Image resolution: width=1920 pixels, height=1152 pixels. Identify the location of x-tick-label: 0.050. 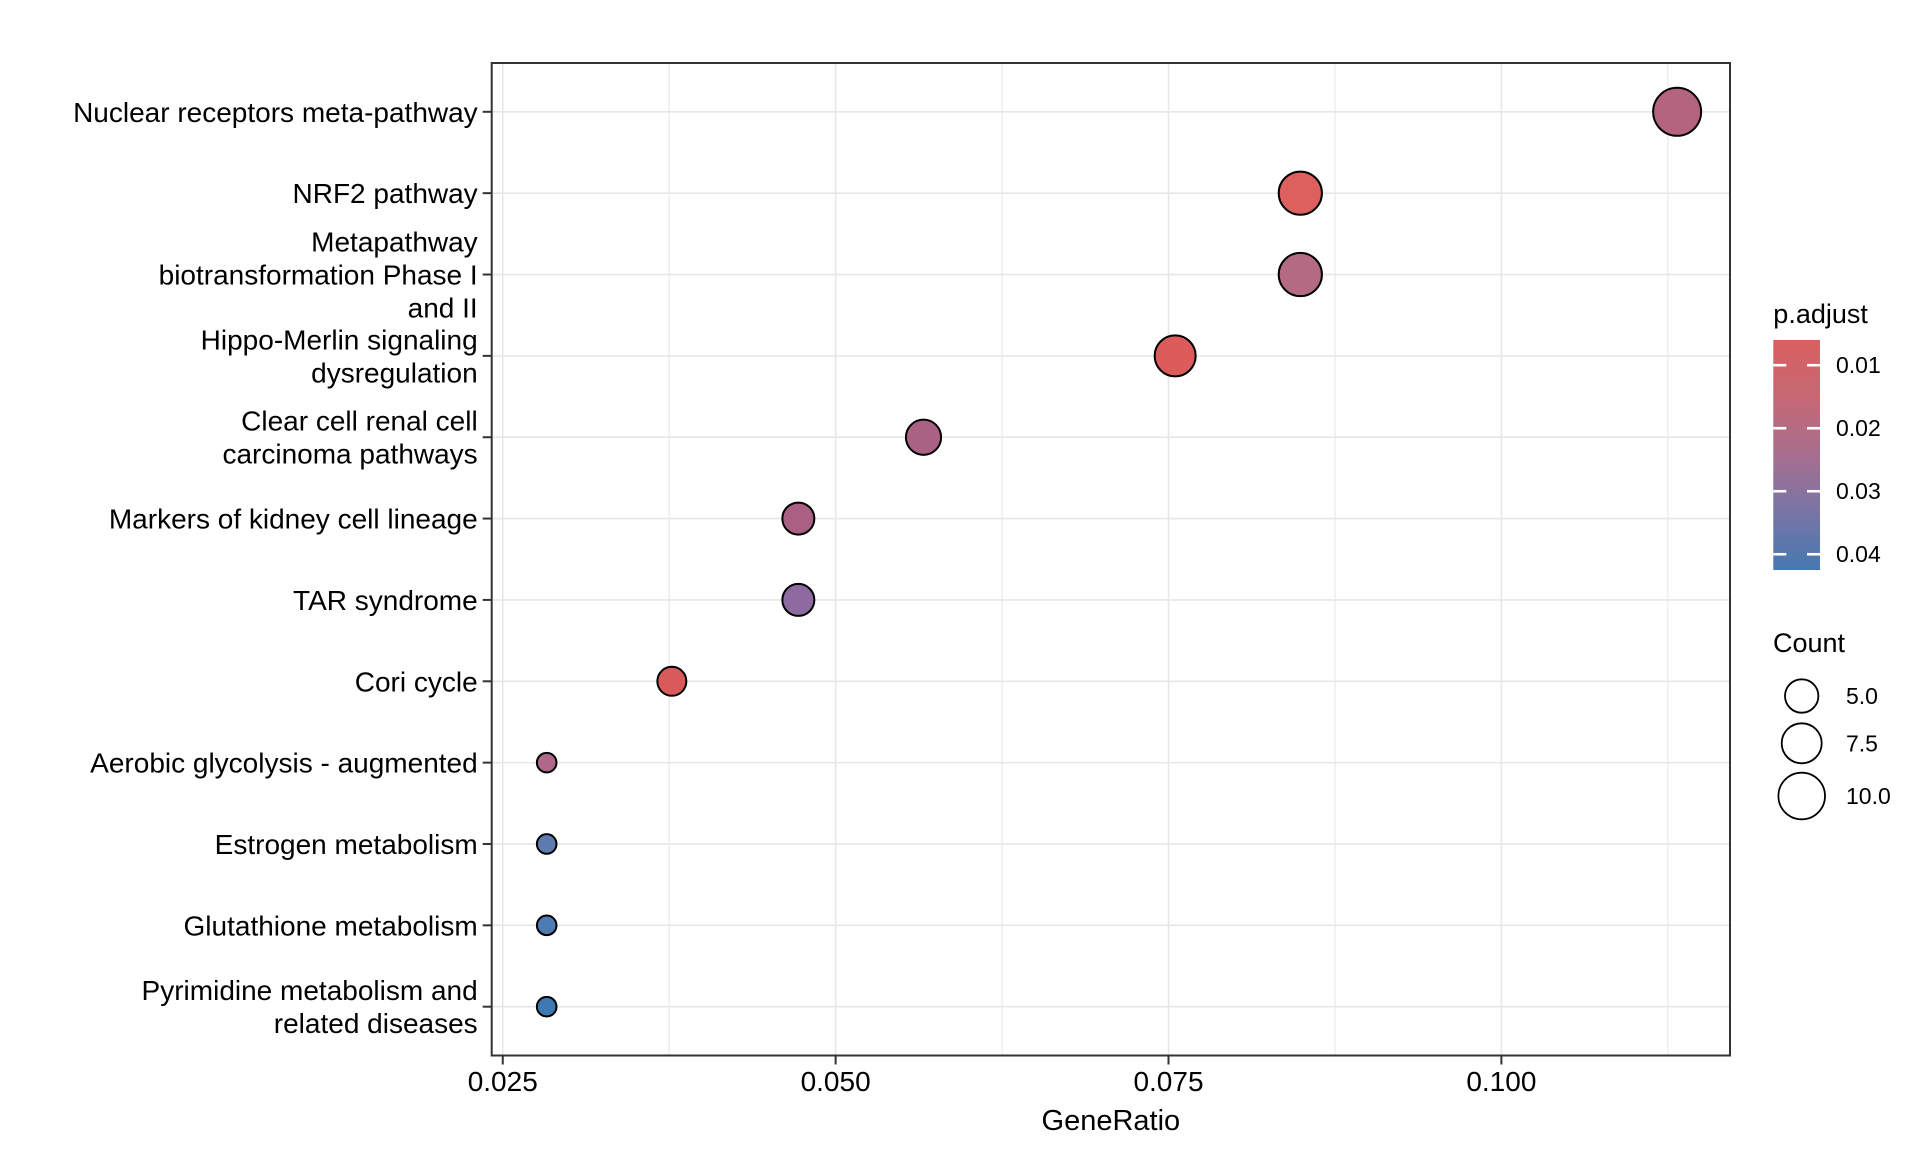
(836, 1081).